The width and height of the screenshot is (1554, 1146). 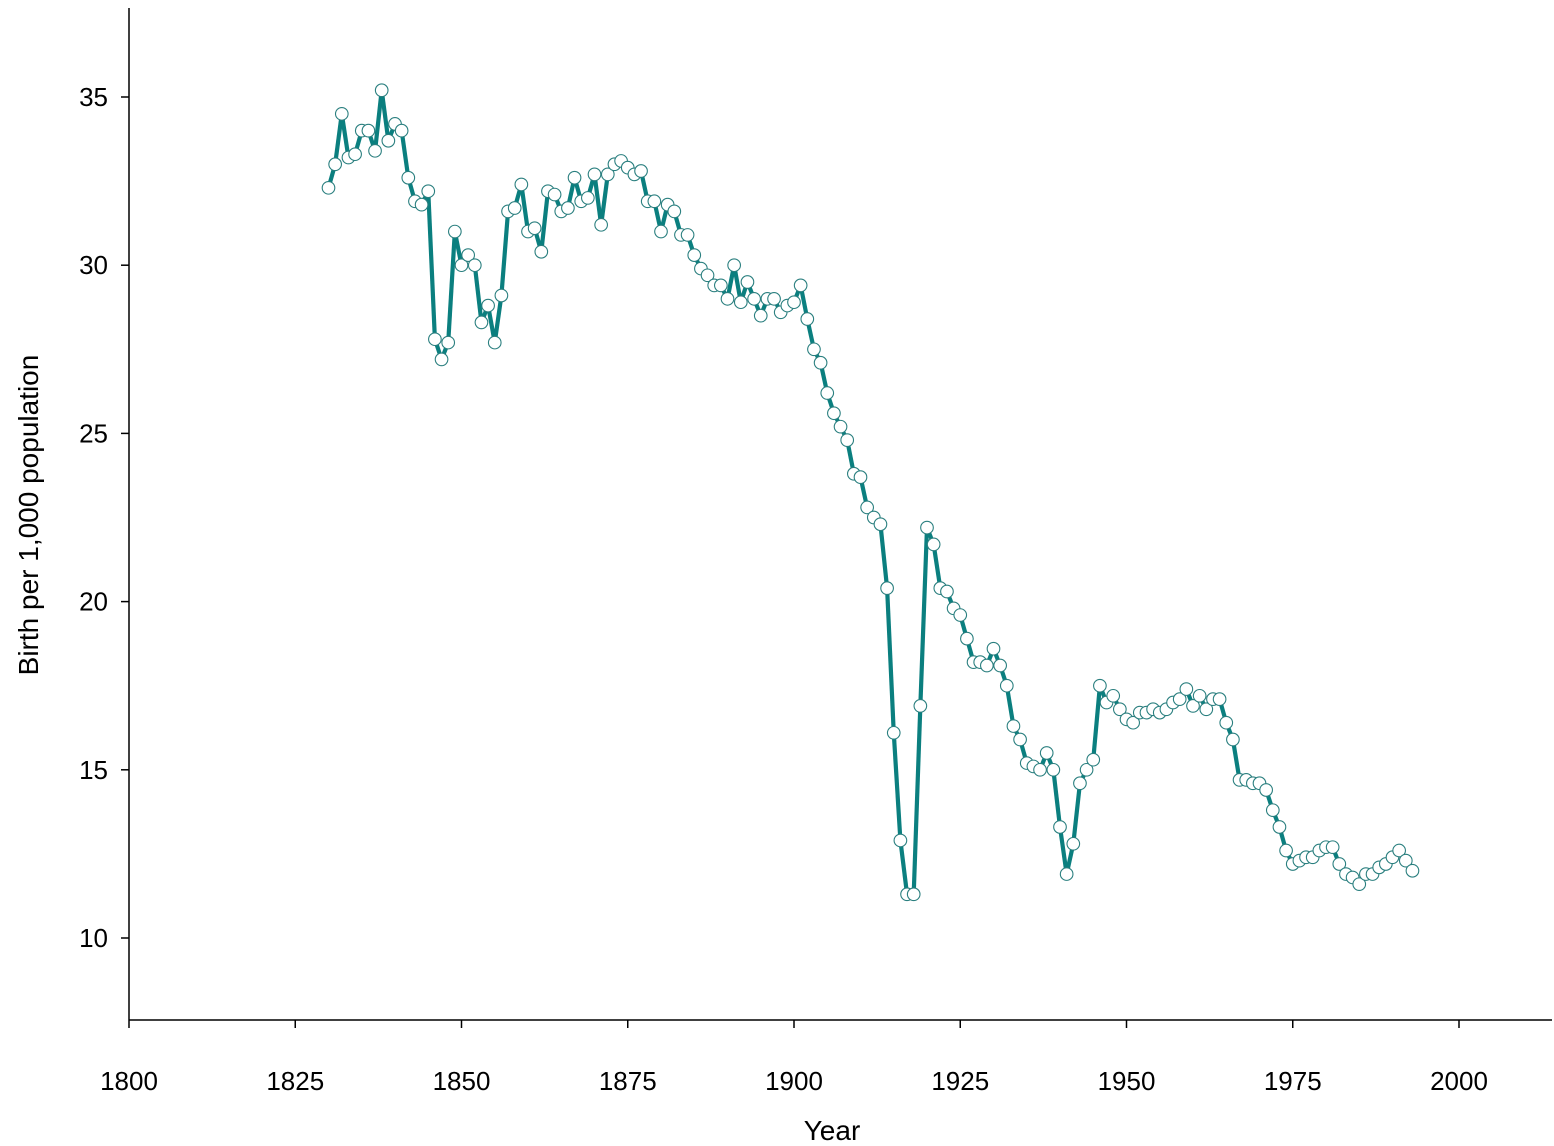 What do you see at coordinates (93, 97) in the screenshot?
I see `y-tick-label: 35` at bounding box center [93, 97].